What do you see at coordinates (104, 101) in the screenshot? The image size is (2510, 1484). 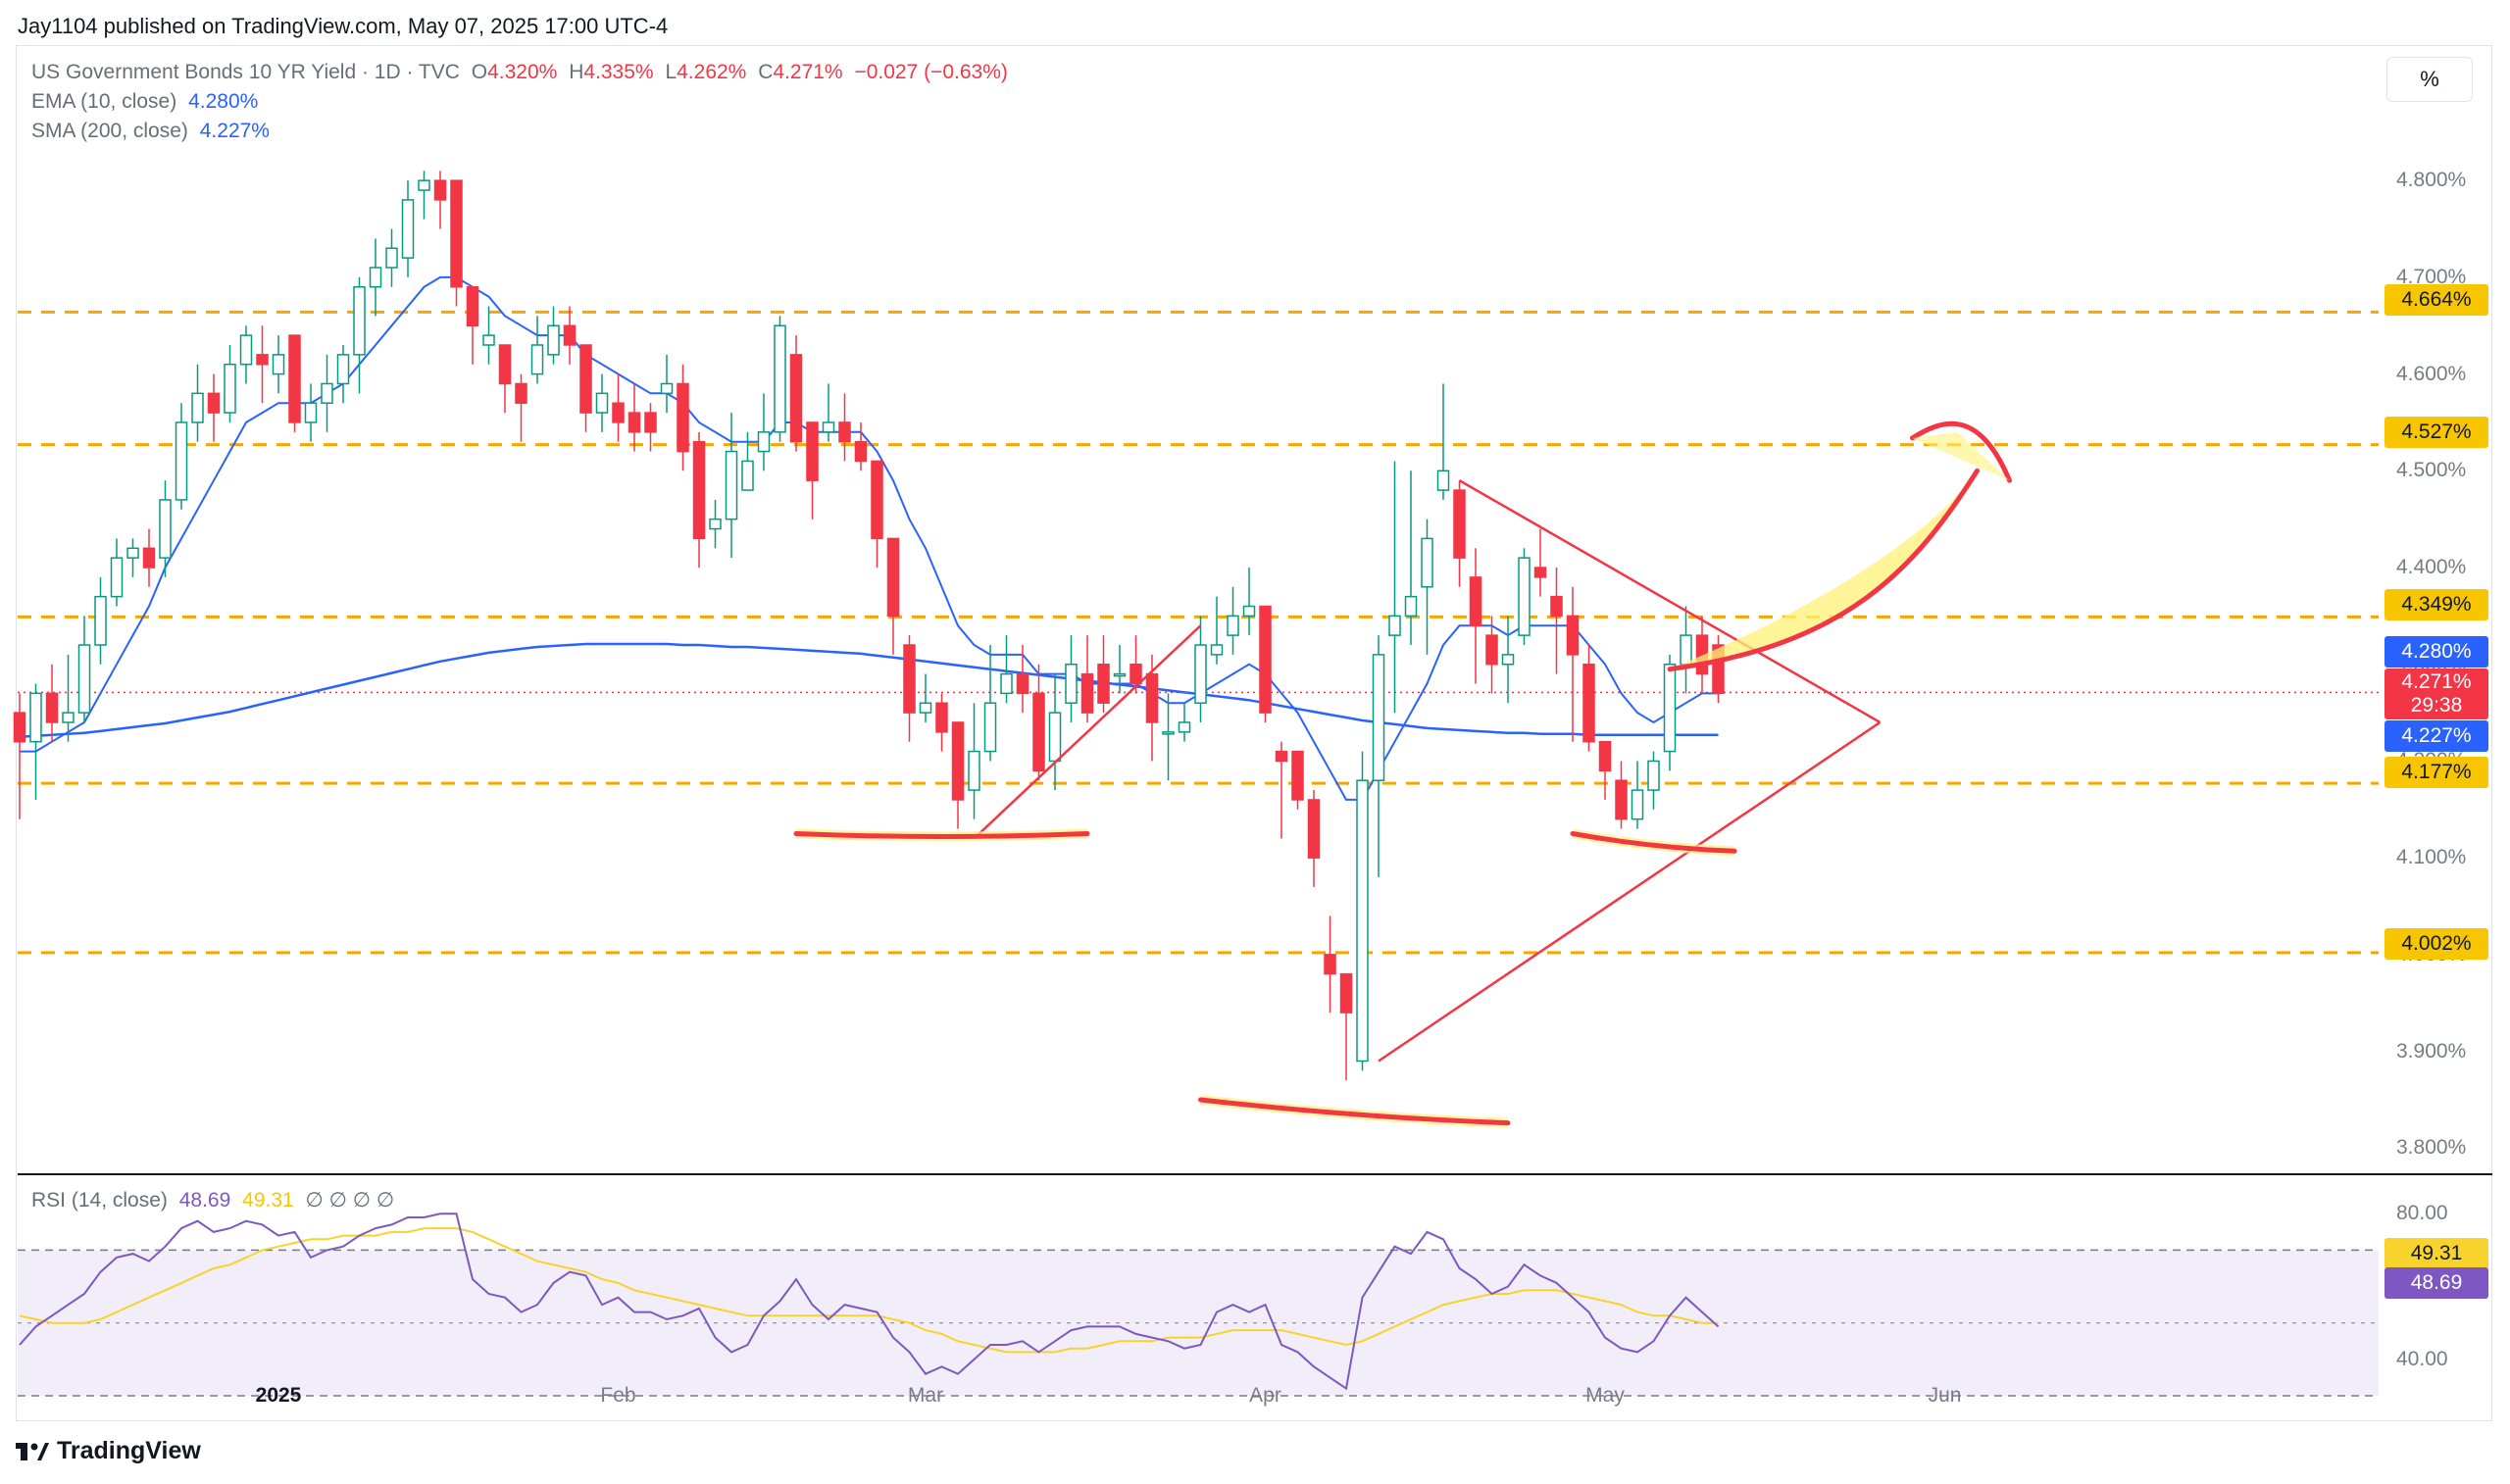 I see `legend-ema-label: EMA (10, close)` at bounding box center [104, 101].